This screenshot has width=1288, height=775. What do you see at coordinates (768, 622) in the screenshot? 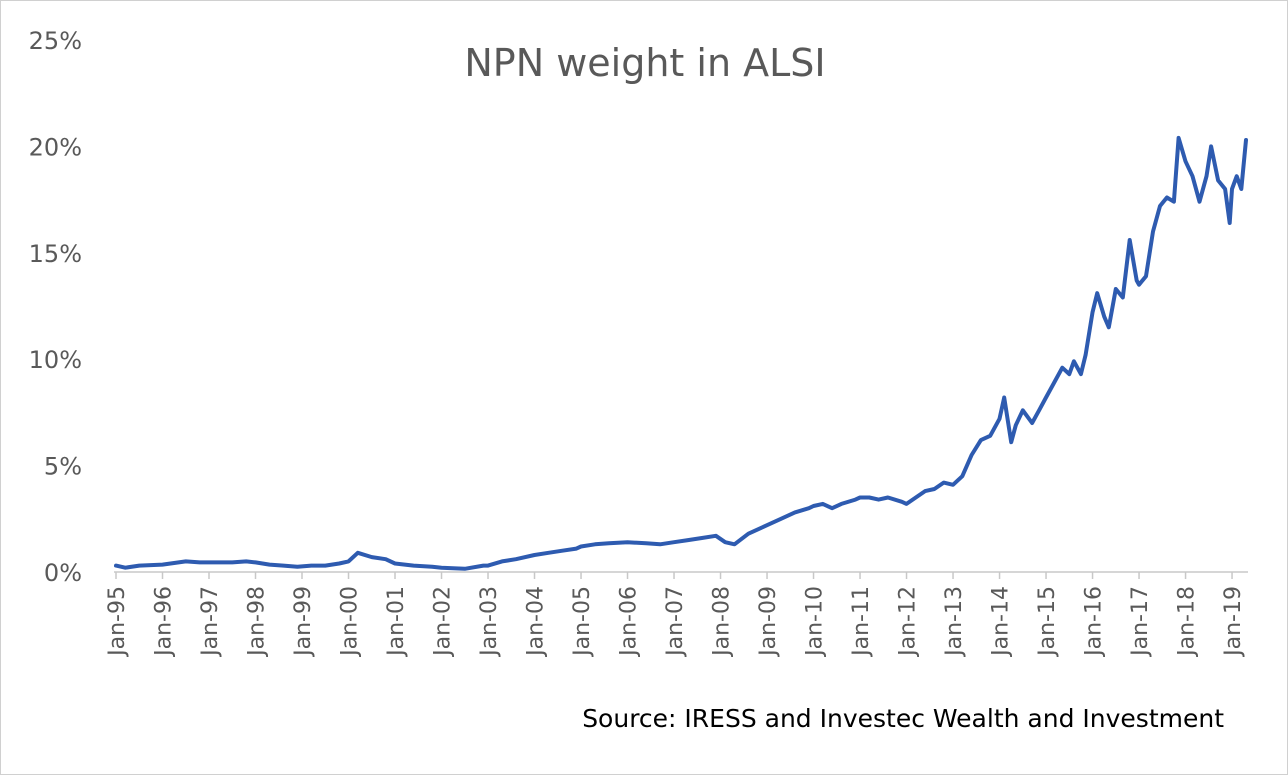
I see `x-tick-label: Jan-09` at bounding box center [768, 622].